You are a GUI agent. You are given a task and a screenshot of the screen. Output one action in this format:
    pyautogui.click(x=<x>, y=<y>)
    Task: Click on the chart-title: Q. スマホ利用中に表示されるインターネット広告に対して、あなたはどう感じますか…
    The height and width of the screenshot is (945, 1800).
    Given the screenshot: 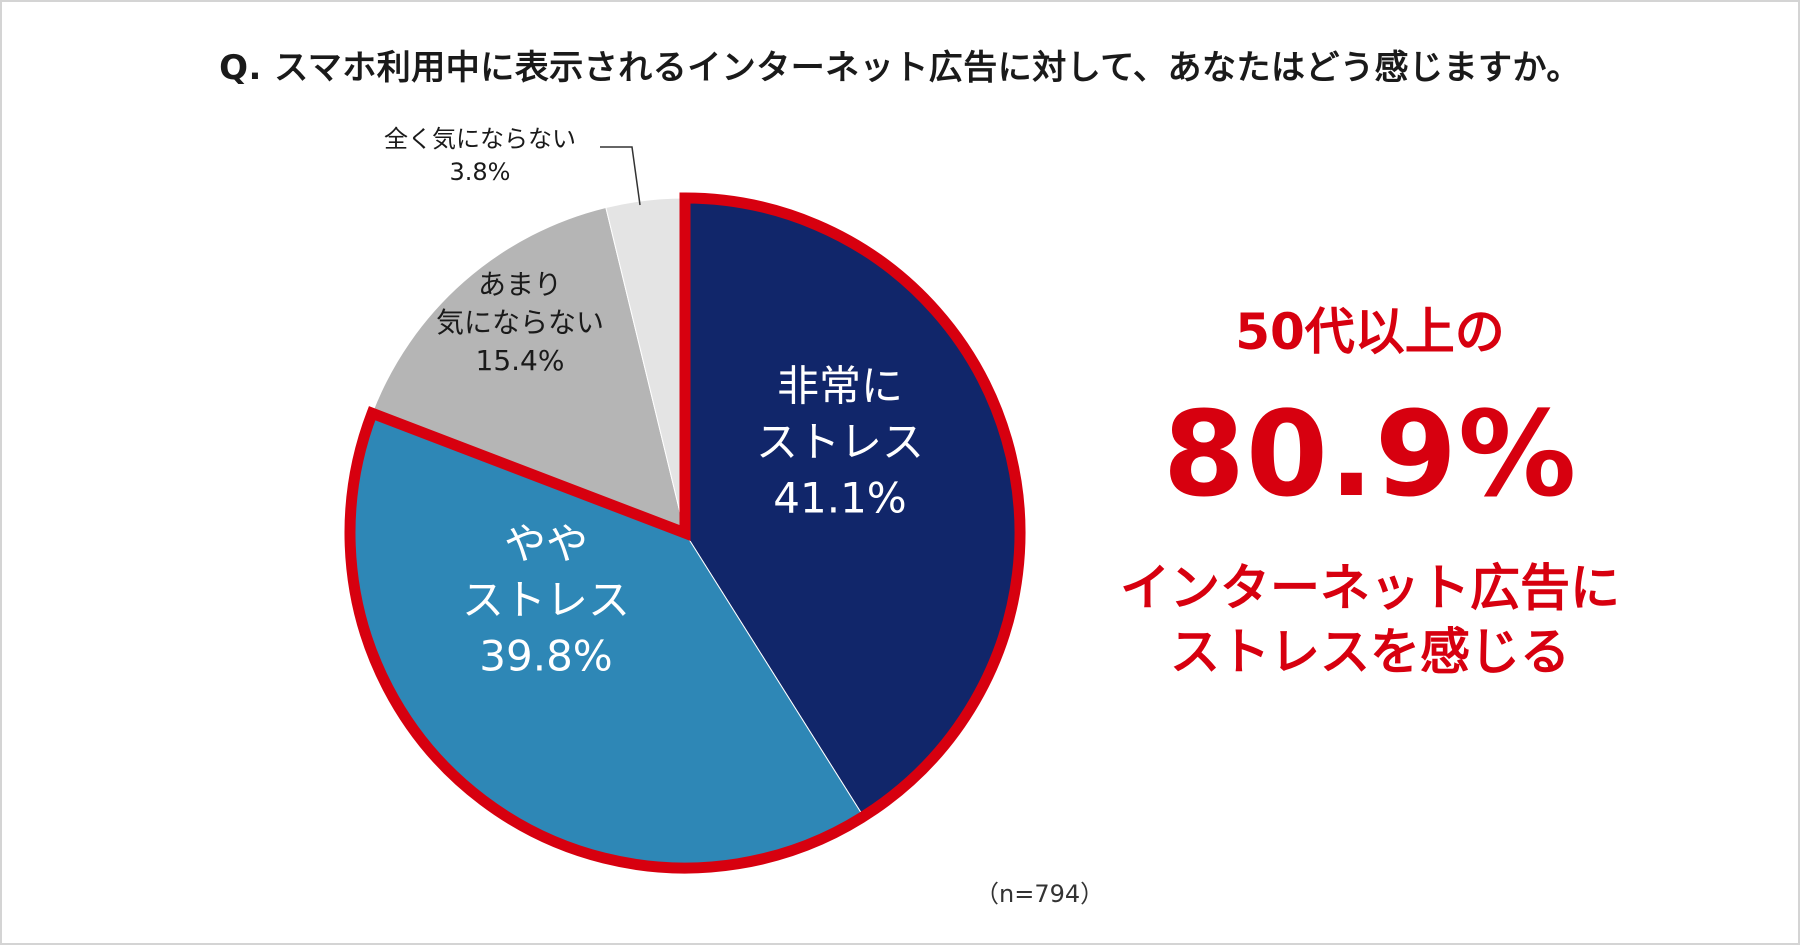 What is the action you would take?
    pyautogui.click(x=900, y=68)
    